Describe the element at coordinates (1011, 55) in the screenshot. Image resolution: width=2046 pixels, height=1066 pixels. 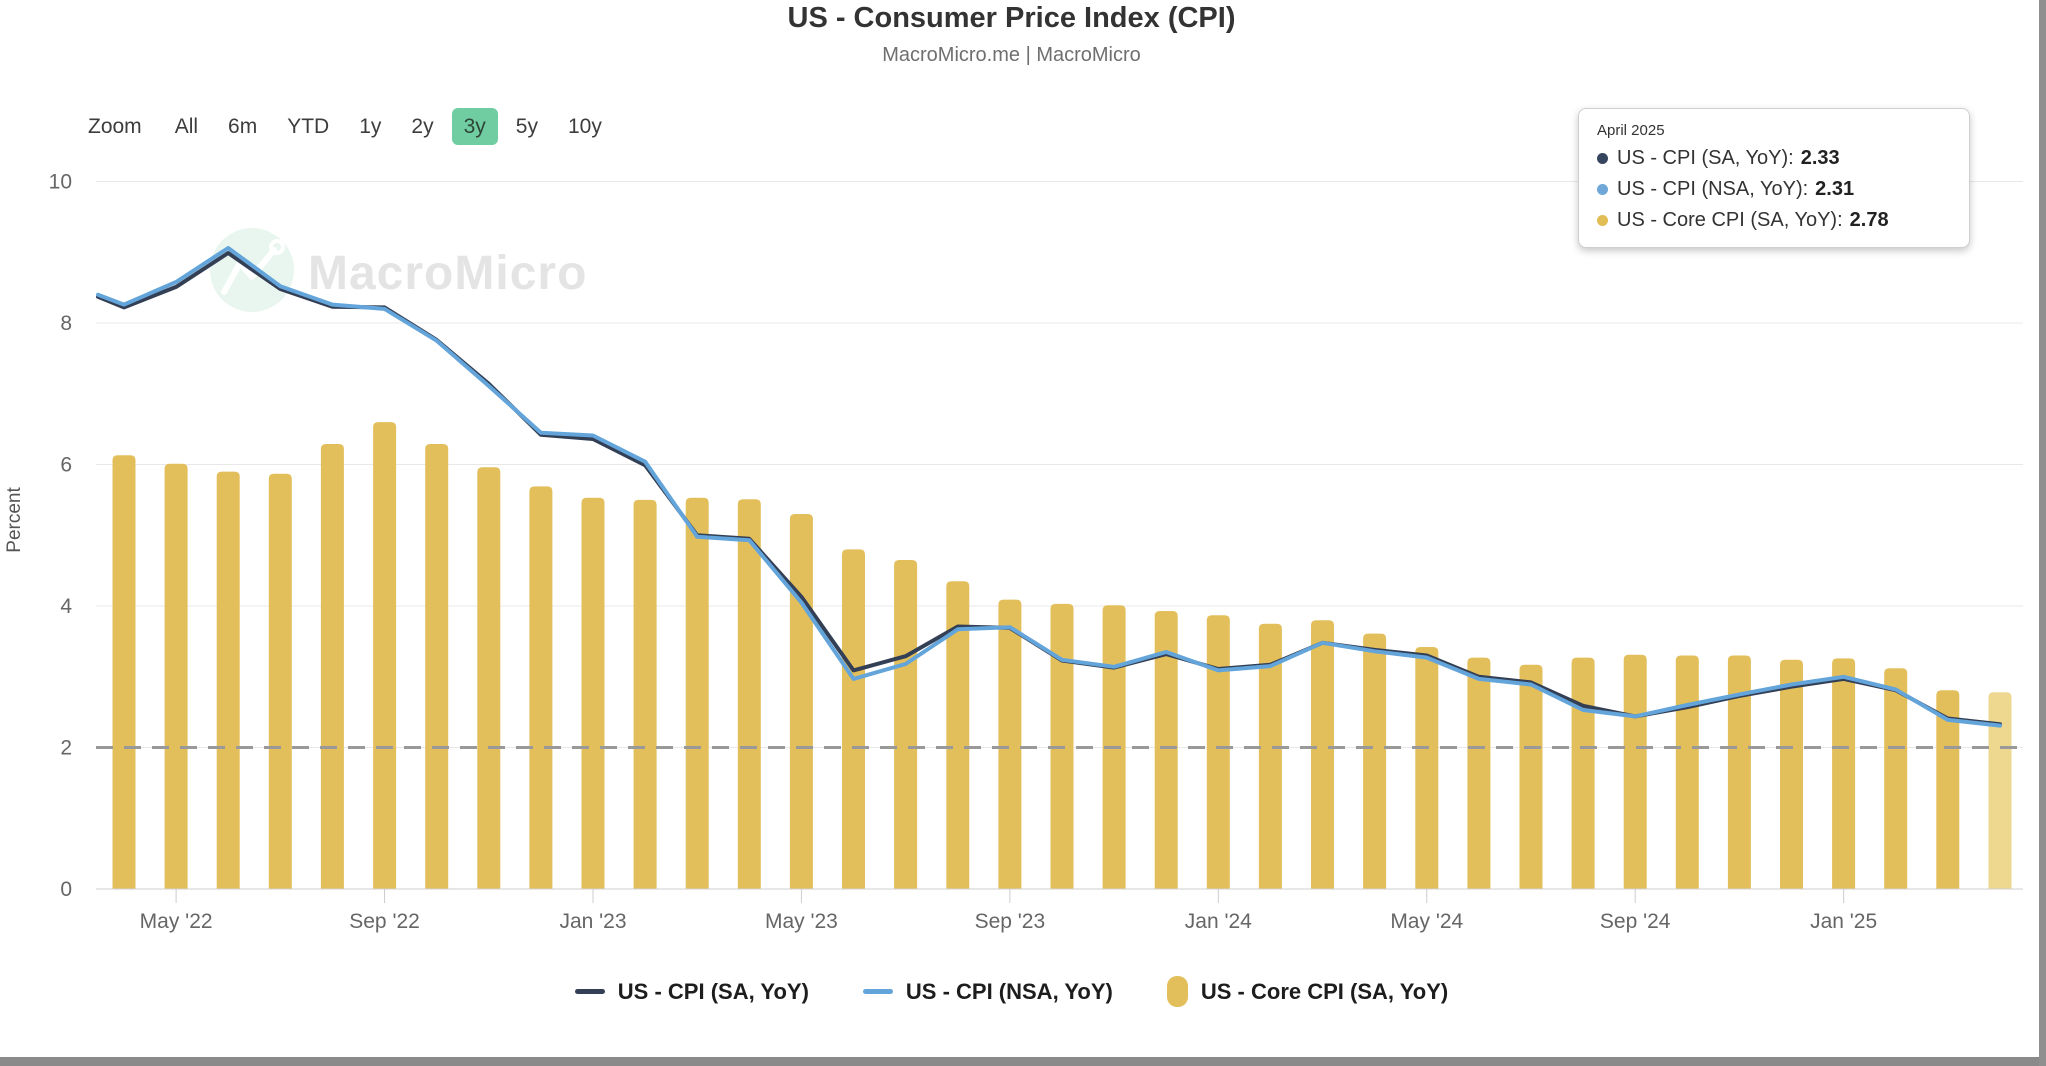
I see `page-subtitle: MacroMicro.me | MacroMicro` at that location.